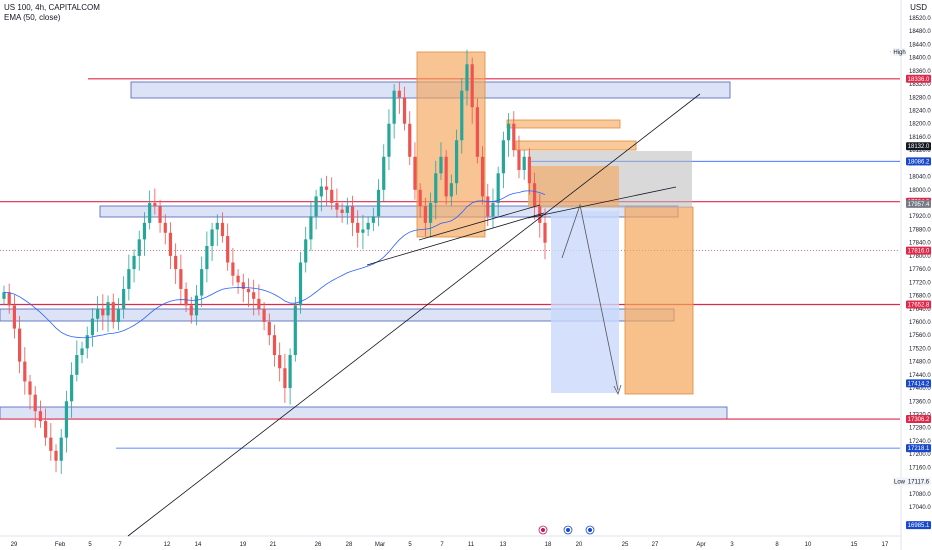 The image size is (932, 550). Describe the element at coordinates (920, 230) in the screenshot. I see `y-tick-label: 17880.0` at that location.